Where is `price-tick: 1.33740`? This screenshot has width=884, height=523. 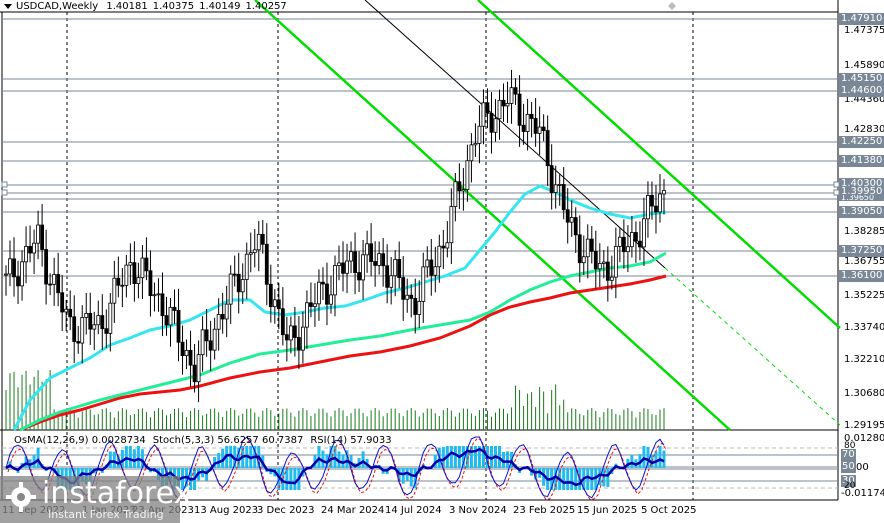
price-tick: 1.33740 is located at coordinates (864, 327).